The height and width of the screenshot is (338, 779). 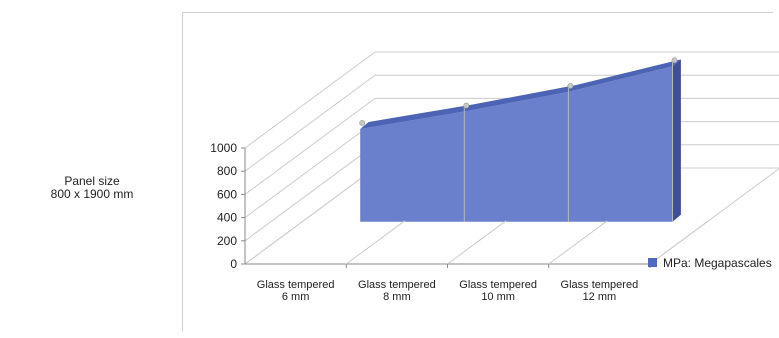 I want to click on x-category-label: Glass tempered 8 mm, so click(x=397, y=291).